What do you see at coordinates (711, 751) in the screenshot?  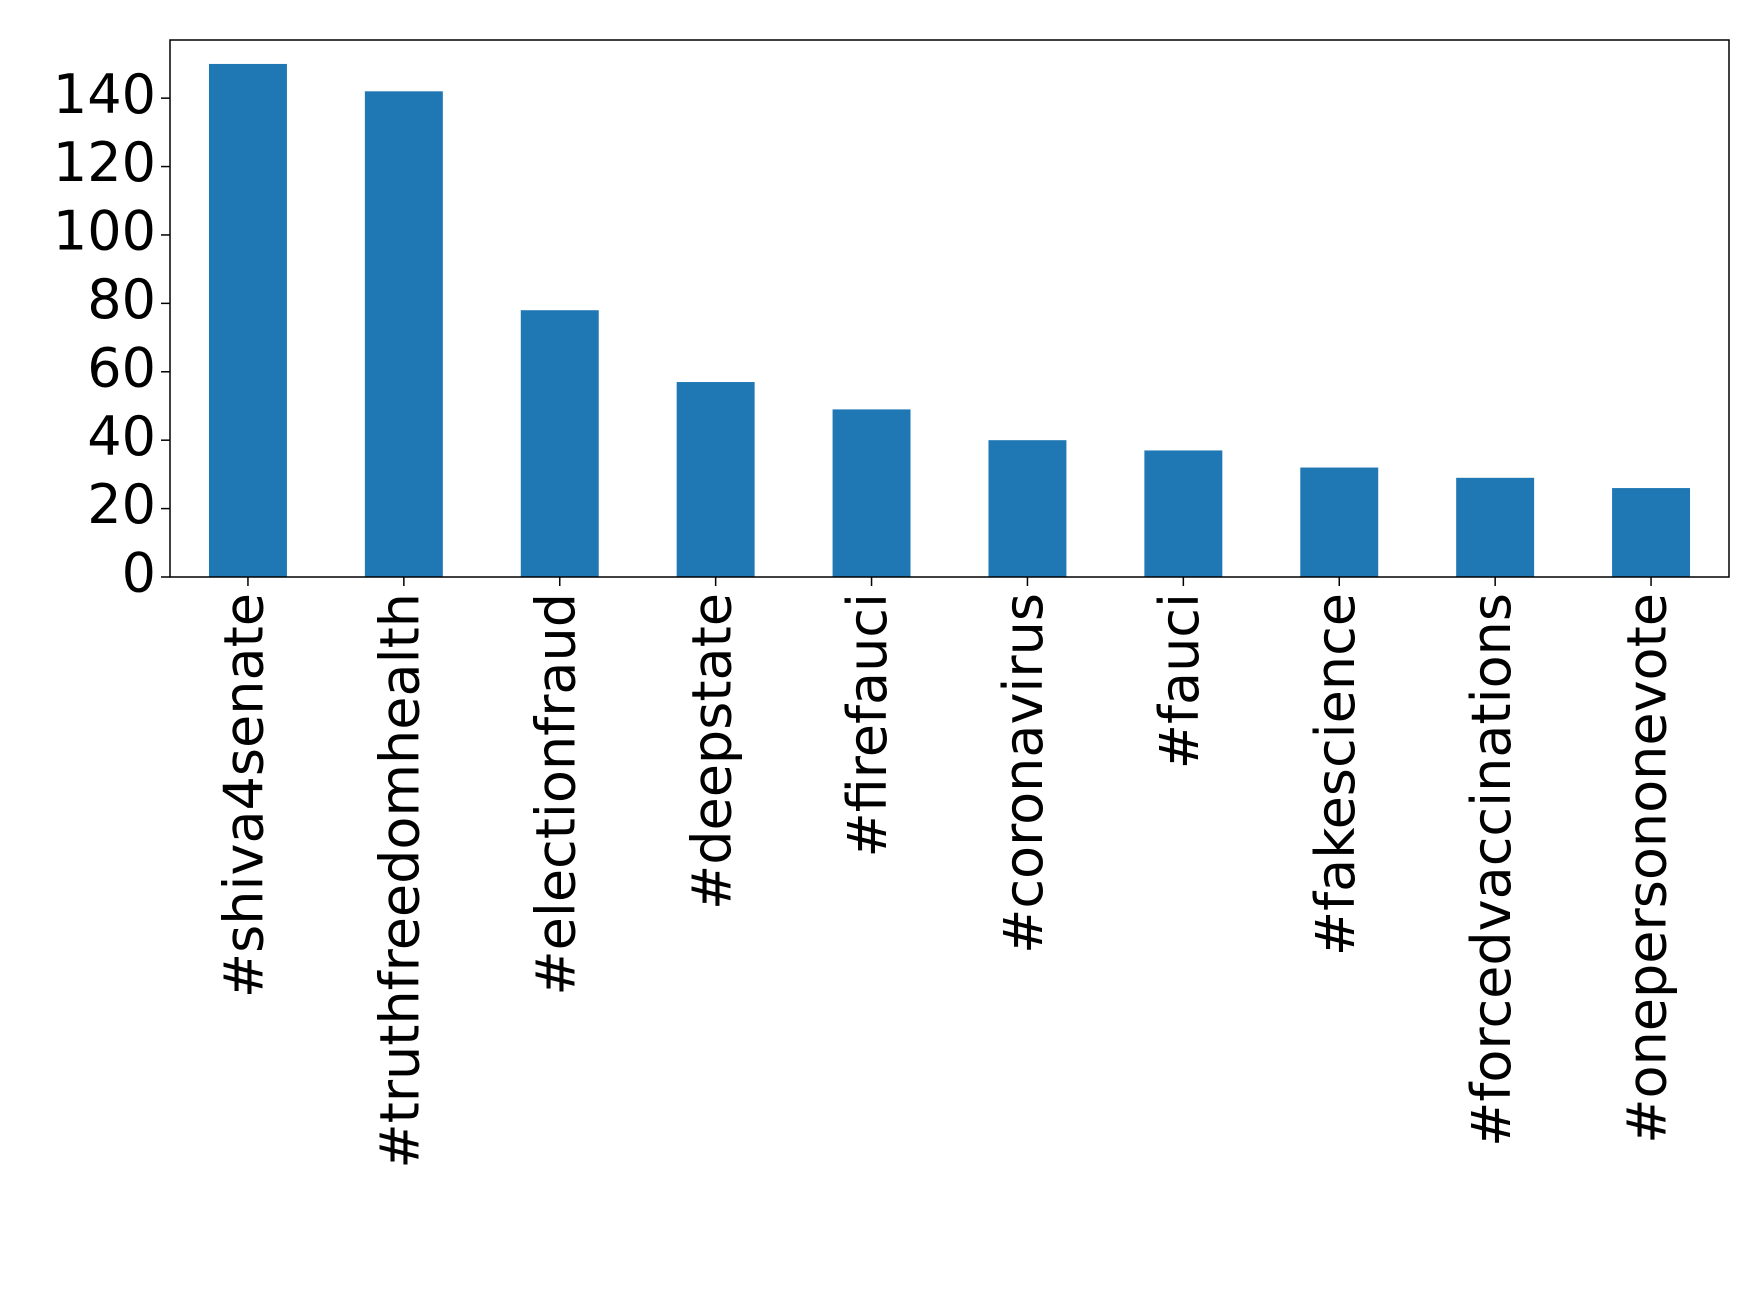 I see `x-tick-label: #deepstate` at bounding box center [711, 751].